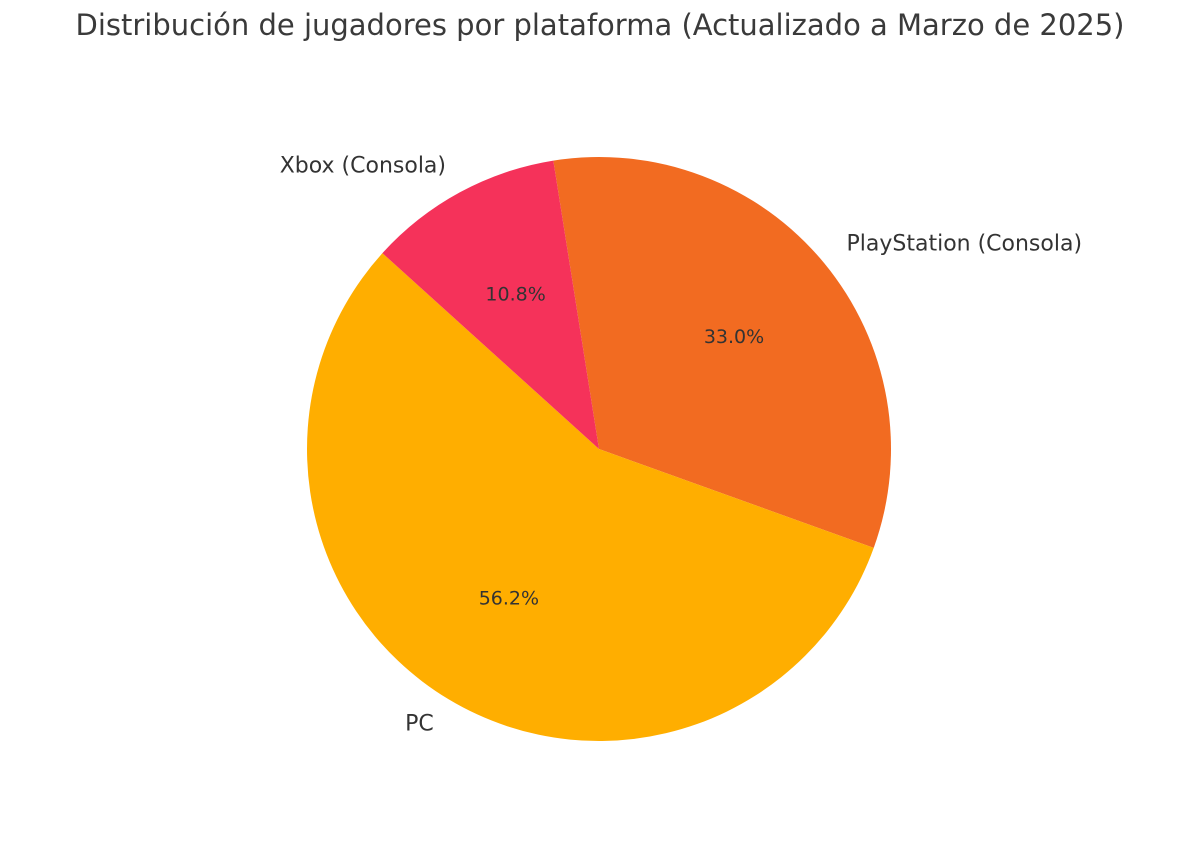 Image resolution: width=1200 pixels, height=860 pixels. Describe the element at coordinates (363, 166) in the screenshot. I see `category-label-2: Xbox (Consola)` at that location.